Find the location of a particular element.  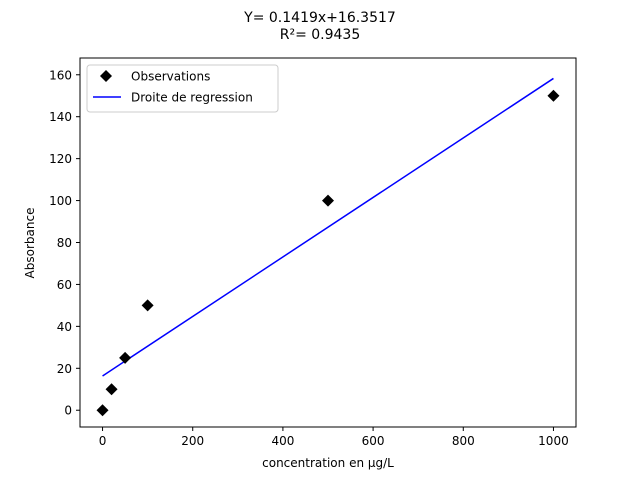

legend-diamond-marker is located at coordinates (106, 76).